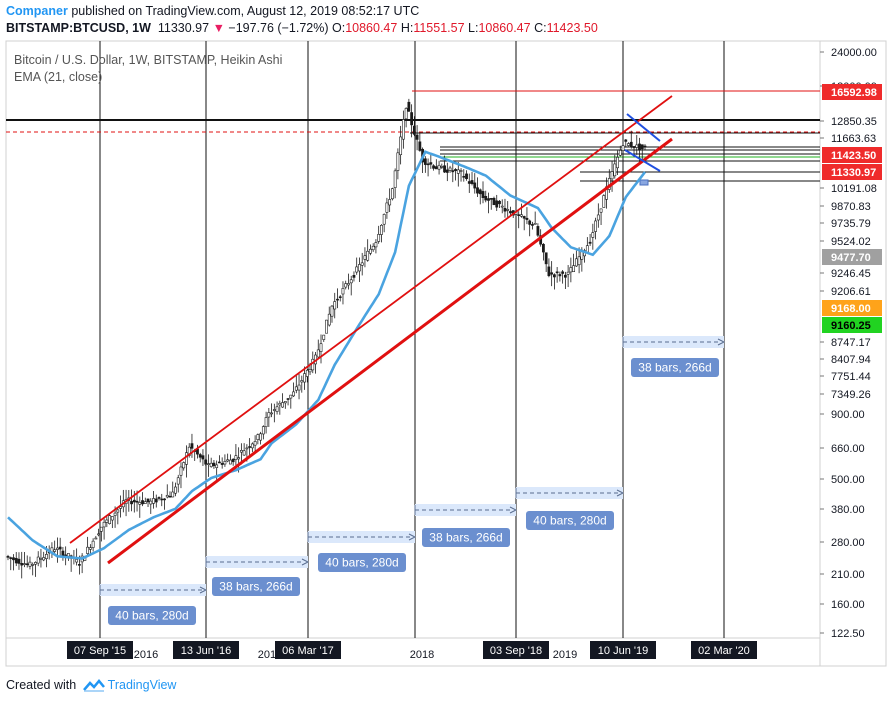  I want to click on price-axis-label: 380.00, so click(848, 510).